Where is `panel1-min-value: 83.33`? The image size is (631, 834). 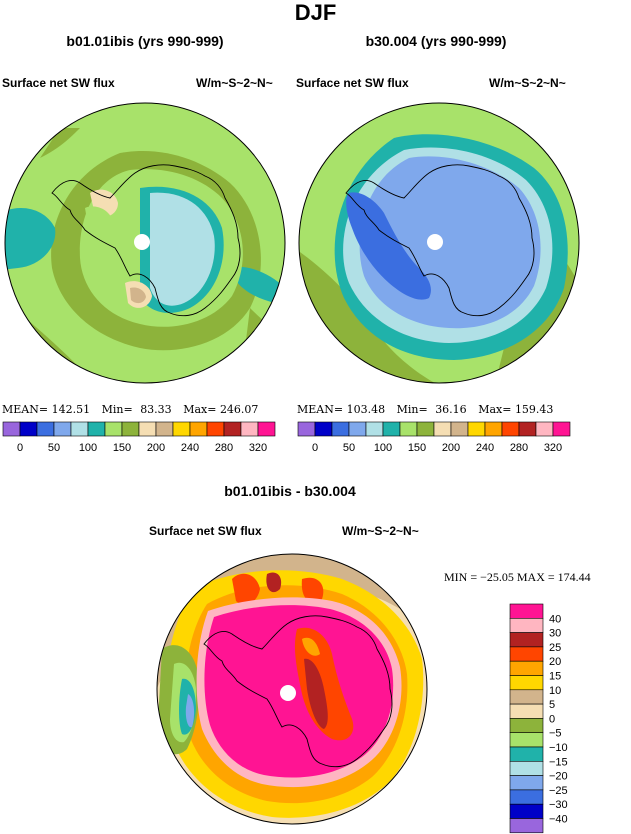
panel1-min-value: 83.33 is located at coordinates (156, 409).